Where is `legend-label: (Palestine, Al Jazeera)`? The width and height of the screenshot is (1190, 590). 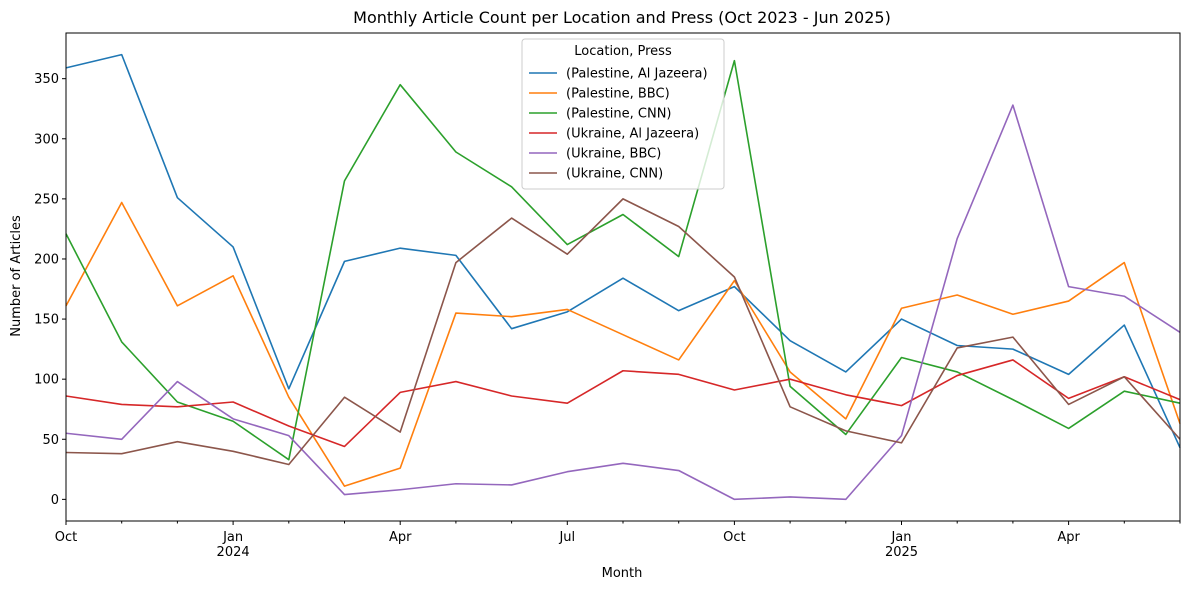
legend-label: (Palestine, Al Jazeera) is located at coordinates (637, 74).